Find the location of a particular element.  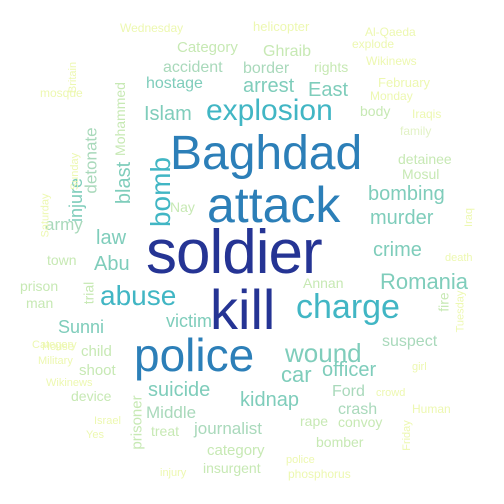

word-arrest: arrest is located at coordinates (269, 86).